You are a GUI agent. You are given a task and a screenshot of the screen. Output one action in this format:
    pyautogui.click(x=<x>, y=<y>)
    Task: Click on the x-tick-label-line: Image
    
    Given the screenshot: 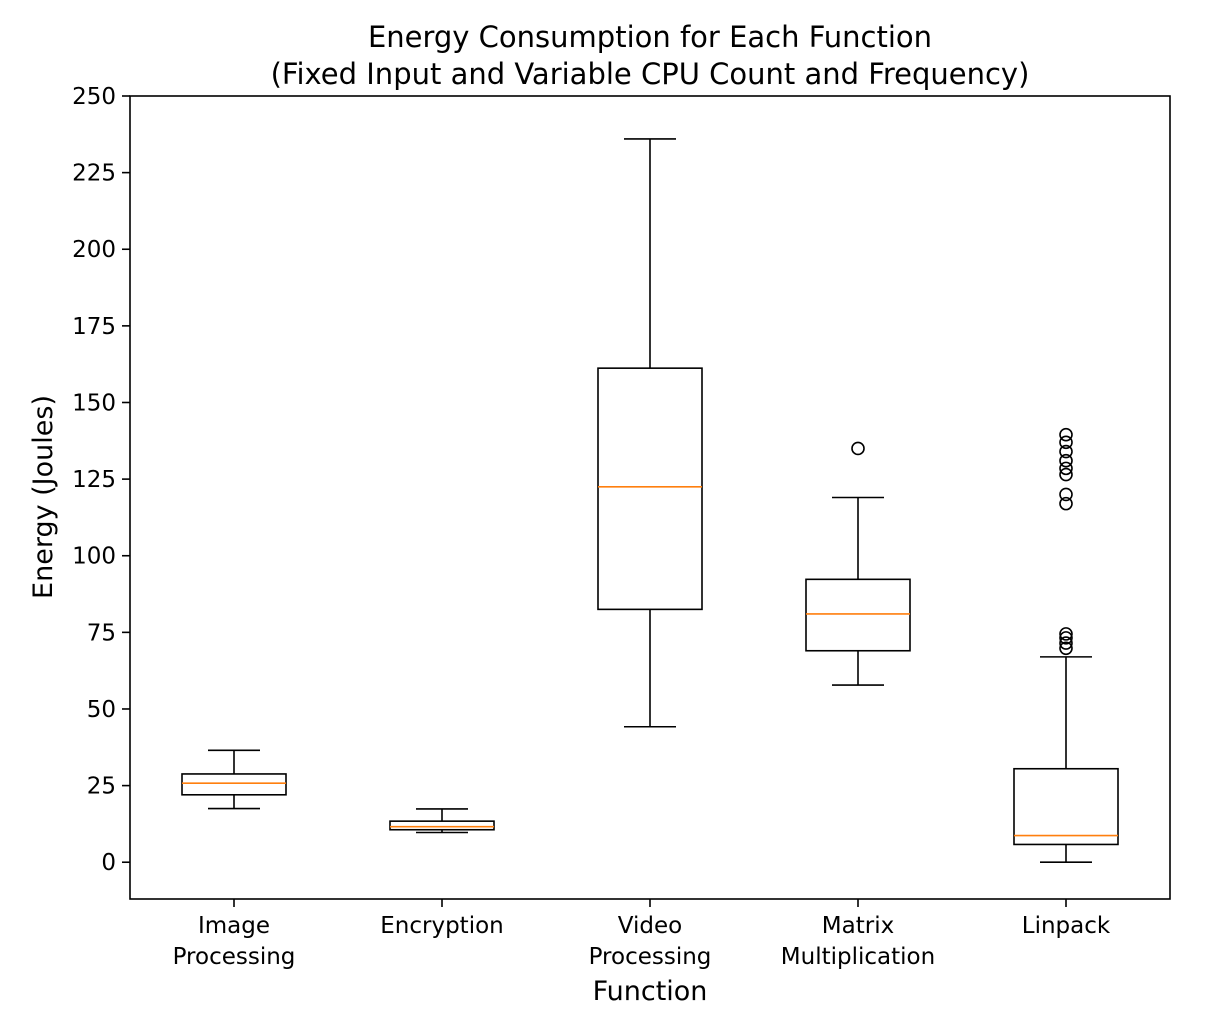 What is the action you would take?
    pyautogui.click(x=234, y=926)
    